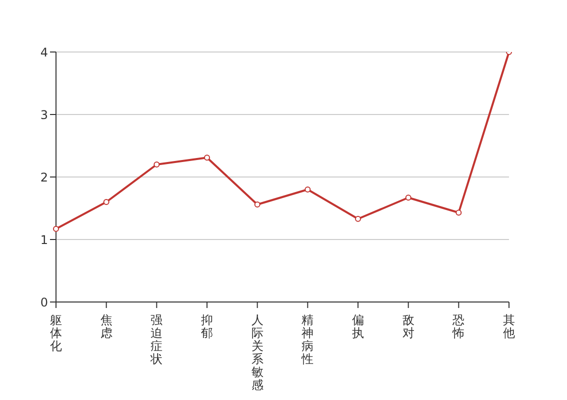 The image size is (567, 400). What do you see at coordinates (307, 339) in the screenshot?
I see `x-tick-label: 精神病性` at bounding box center [307, 339].